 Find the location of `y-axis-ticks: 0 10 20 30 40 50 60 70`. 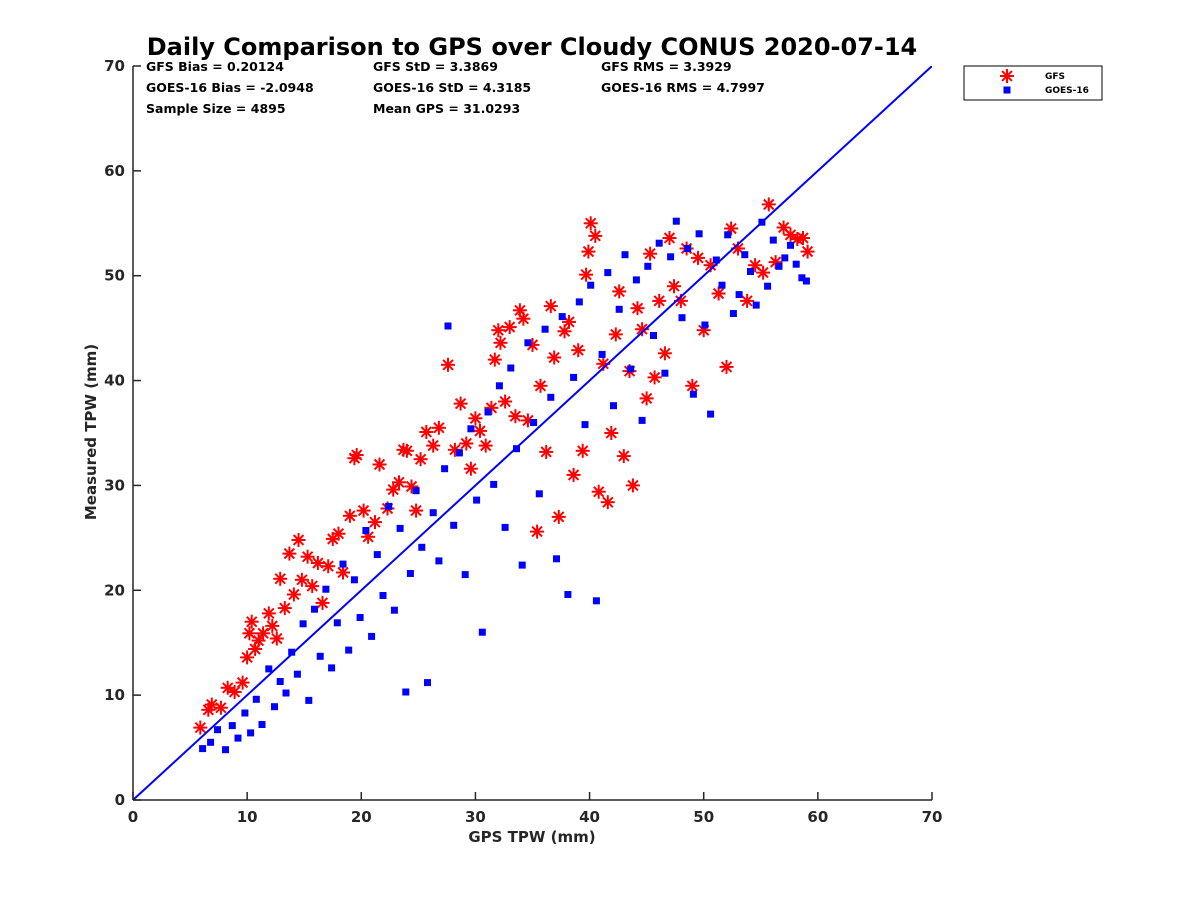

y-axis-ticks: 0 10 20 30 40 50 60 70 is located at coordinates (122, 433).